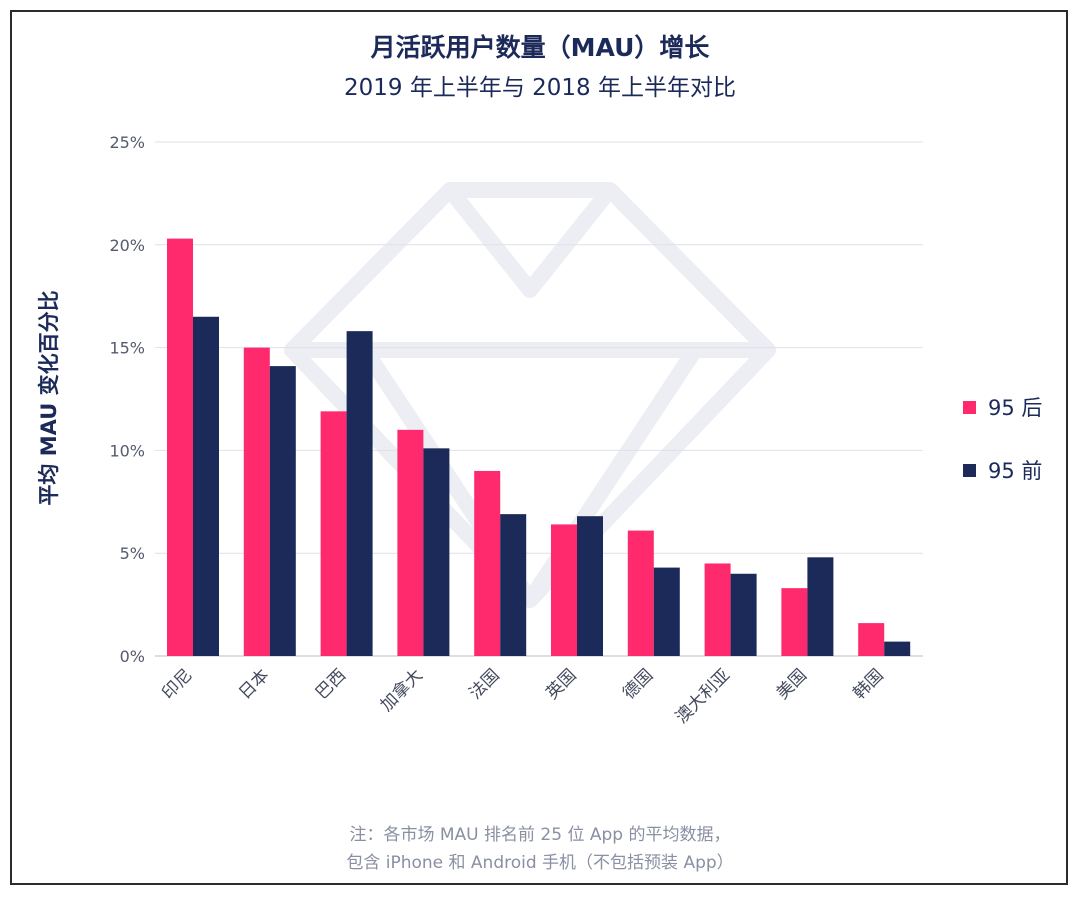 The image size is (1080, 897). What do you see at coordinates (127, 450) in the screenshot?
I see `y-tick-label: 10%` at bounding box center [127, 450].